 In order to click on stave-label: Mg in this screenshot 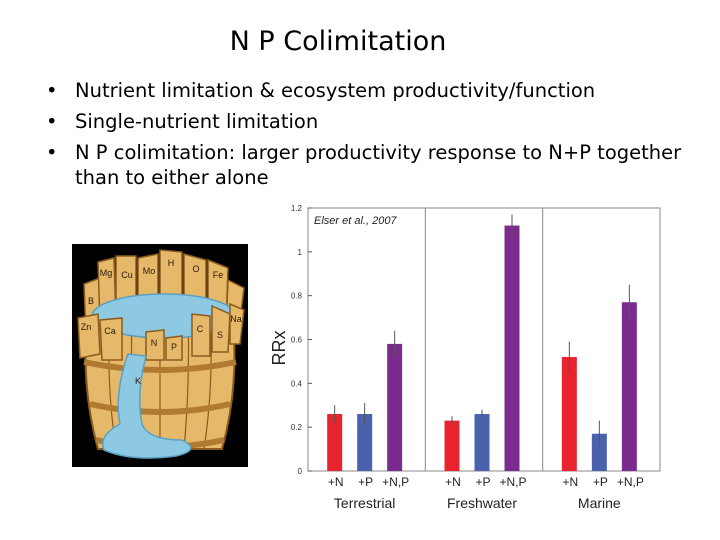, I will do `click(106, 273)`.